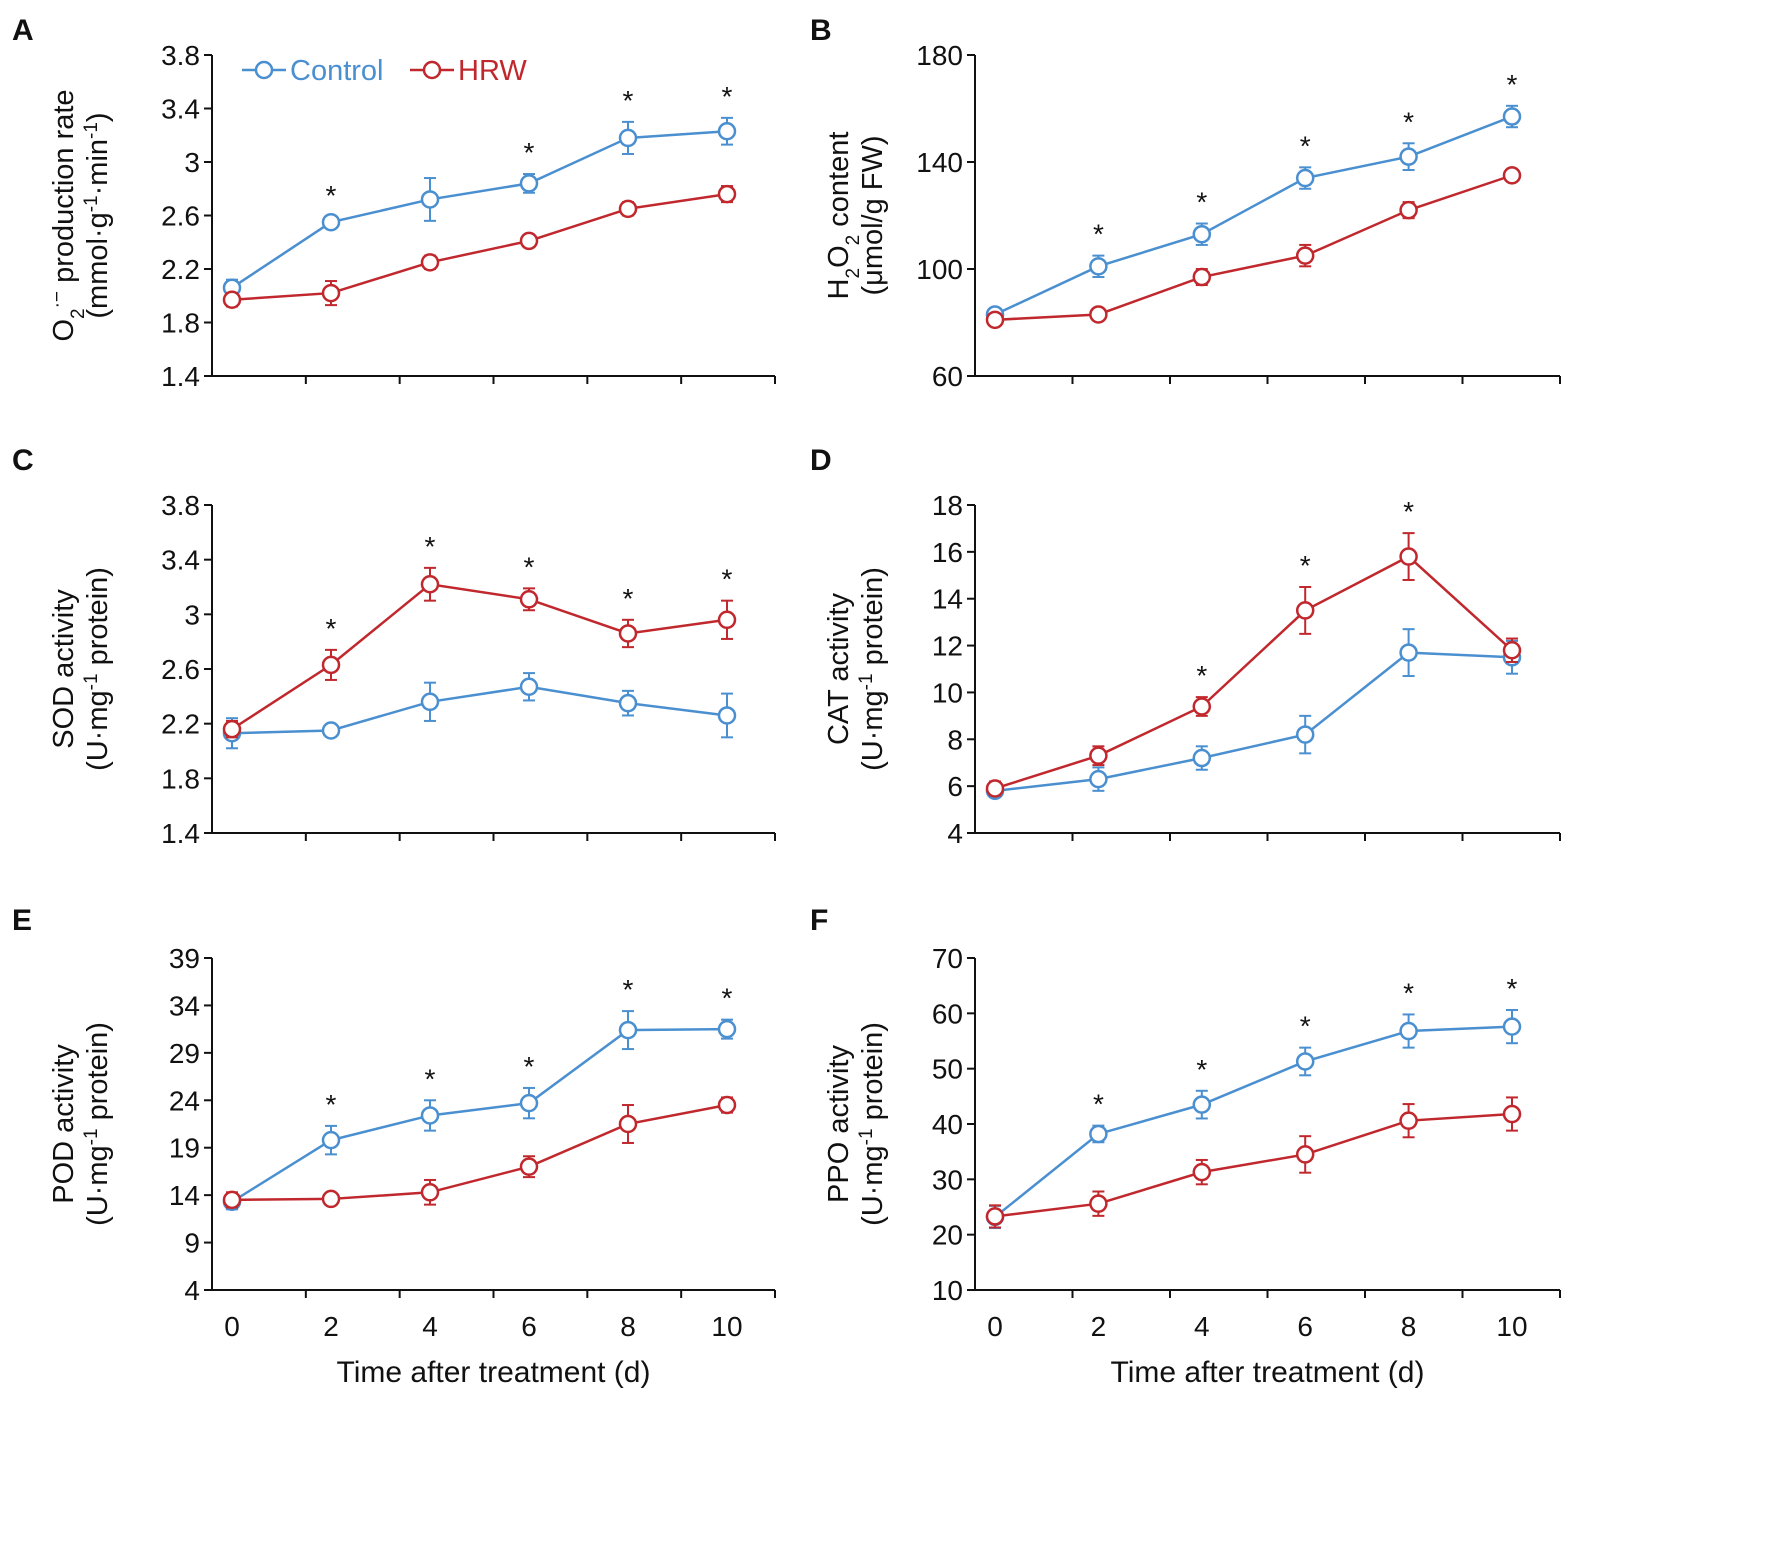 This screenshot has height=1566, width=1772. I want to click on y-tick-label: 3, so click(192, 614).